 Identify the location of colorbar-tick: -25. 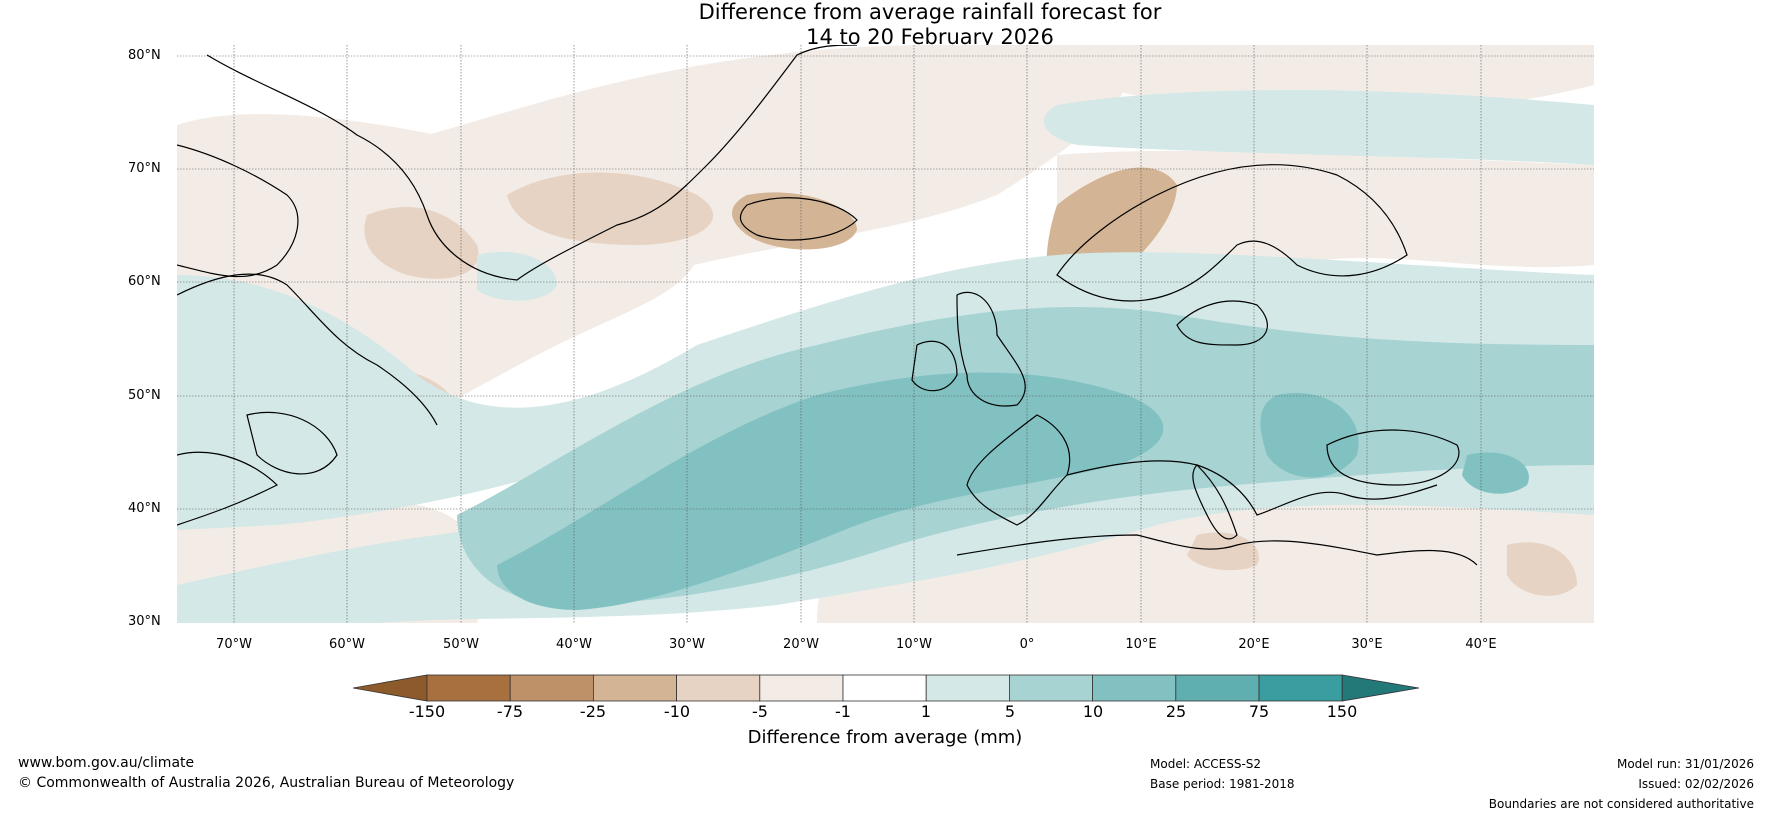
(593, 711).